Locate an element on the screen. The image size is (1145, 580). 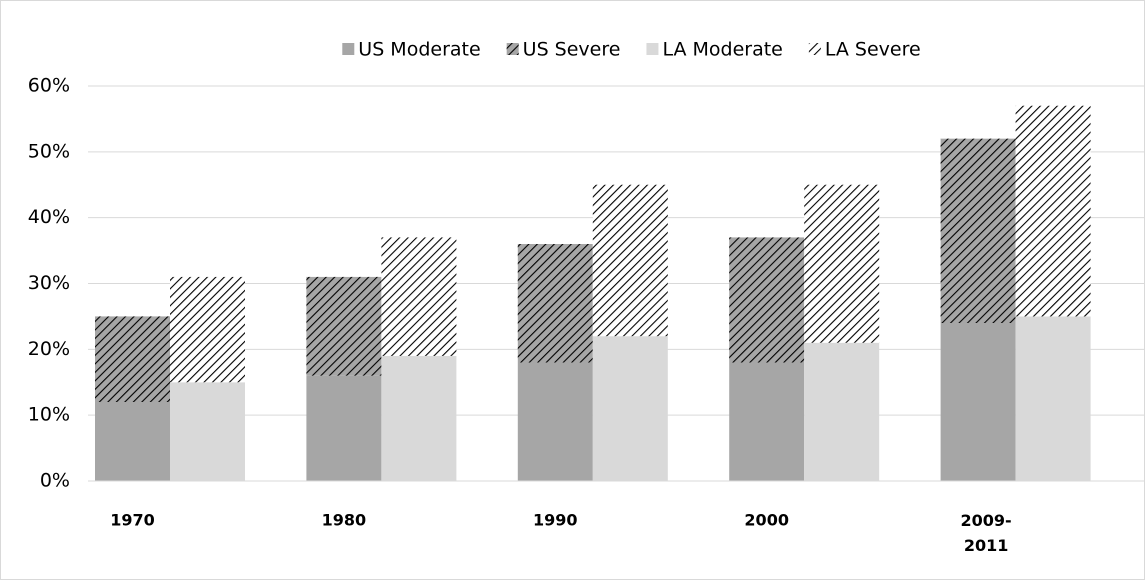
legend-item: US Severe is located at coordinates (563, 50).